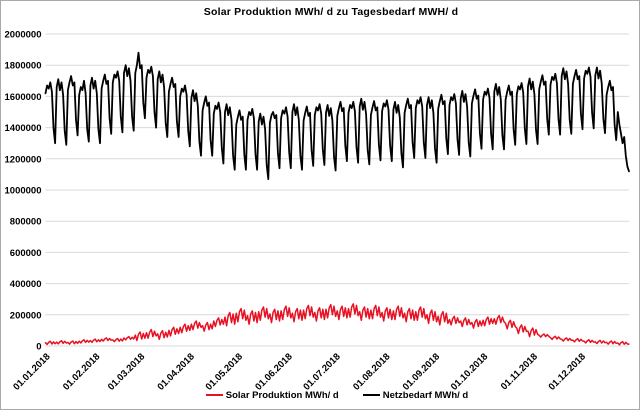  What do you see at coordinates (26, 315) in the screenshot?
I see `y-axis-tick-label: 200000` at bounding box center [26, 315].